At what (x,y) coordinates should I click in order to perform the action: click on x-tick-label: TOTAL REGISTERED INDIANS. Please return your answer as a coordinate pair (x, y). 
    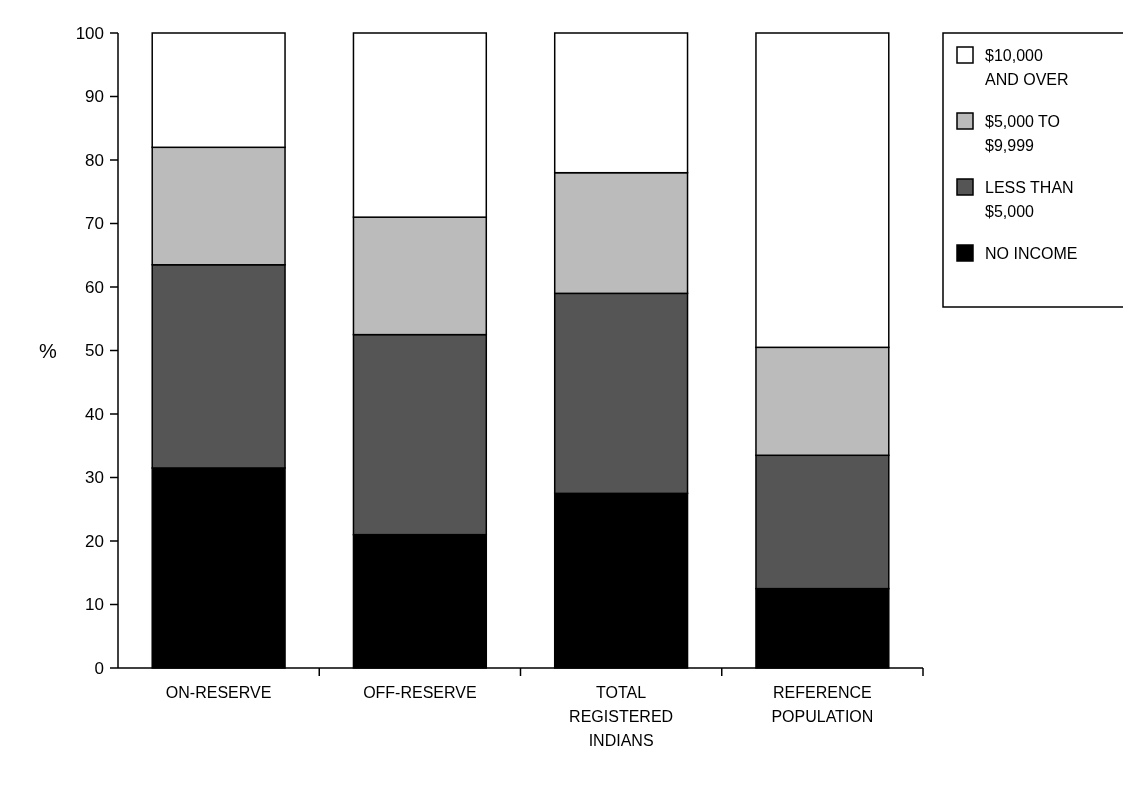
    Looking at the image, I should click on (621, 716).